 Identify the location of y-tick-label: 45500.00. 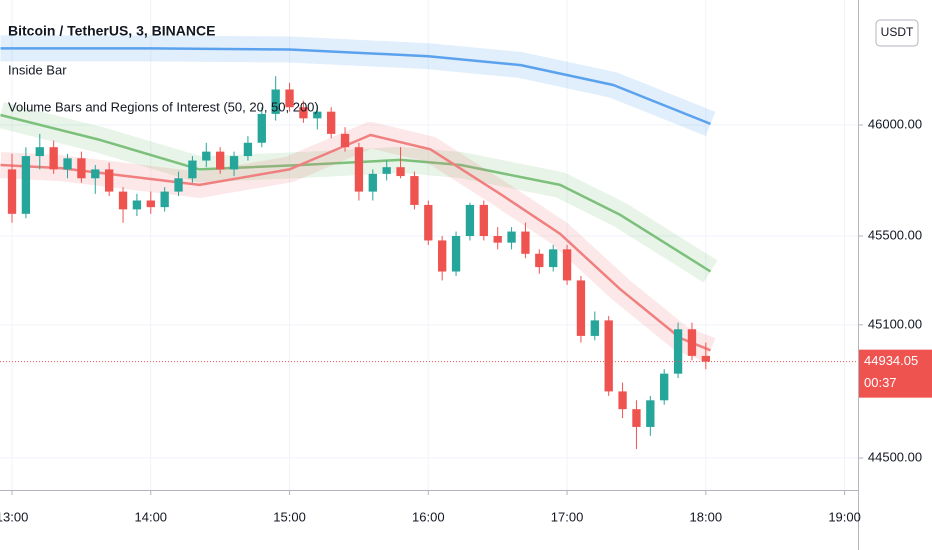
(895, 234).